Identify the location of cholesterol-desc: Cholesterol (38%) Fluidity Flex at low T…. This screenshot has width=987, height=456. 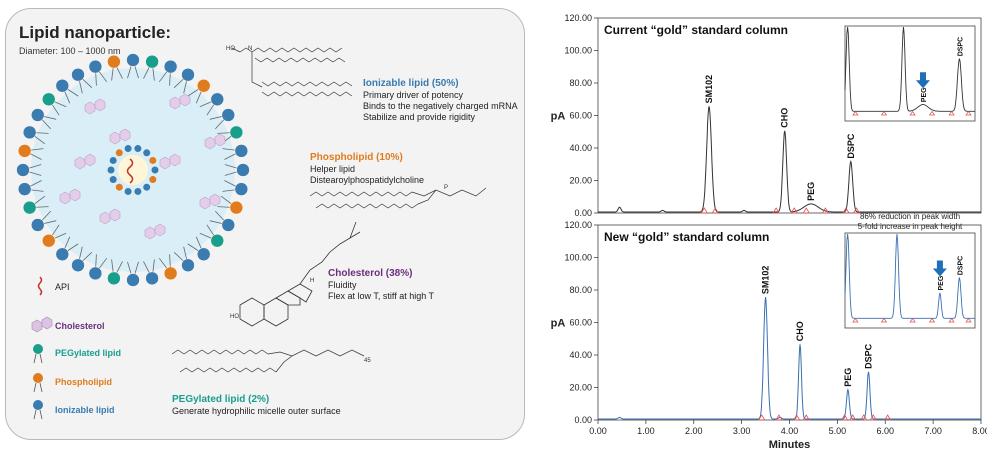
(381, 285).